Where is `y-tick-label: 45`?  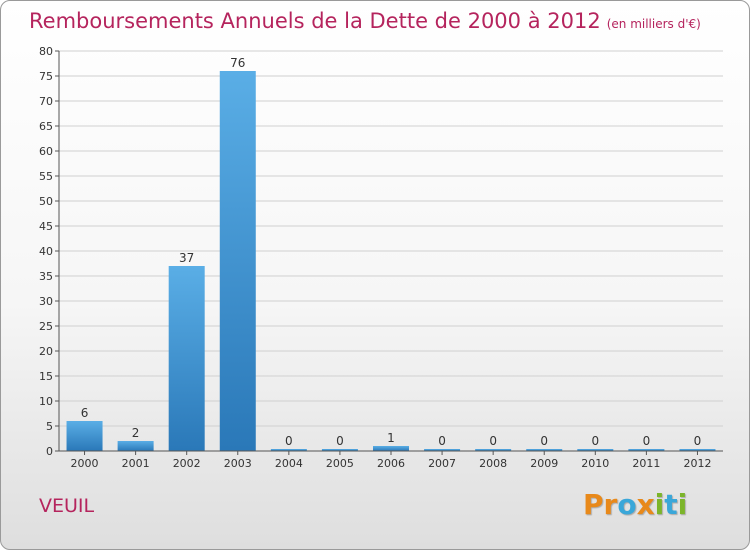 y-tick-label: 45 is located at coordinates (46, 226).